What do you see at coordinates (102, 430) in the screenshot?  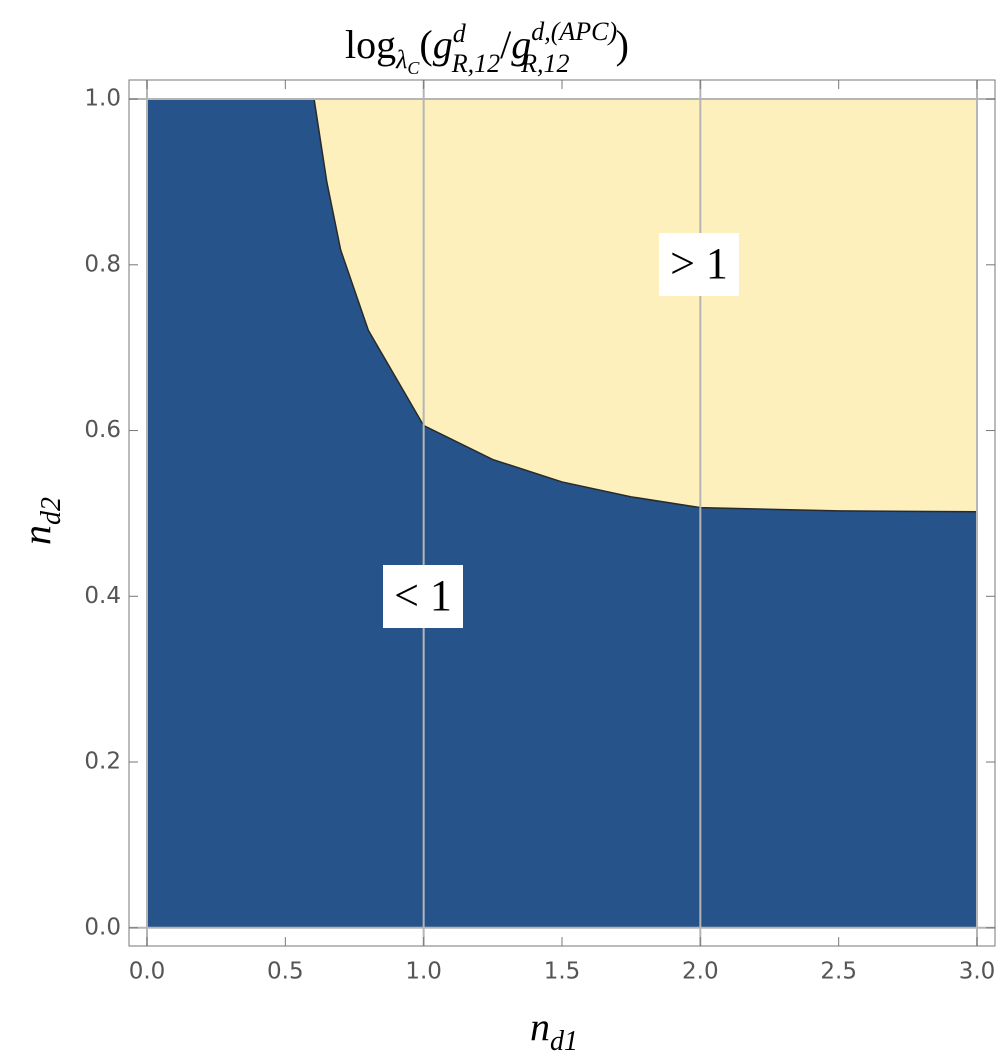 I see `y-tick-label: 0.6` at bounding box center [102, 430].